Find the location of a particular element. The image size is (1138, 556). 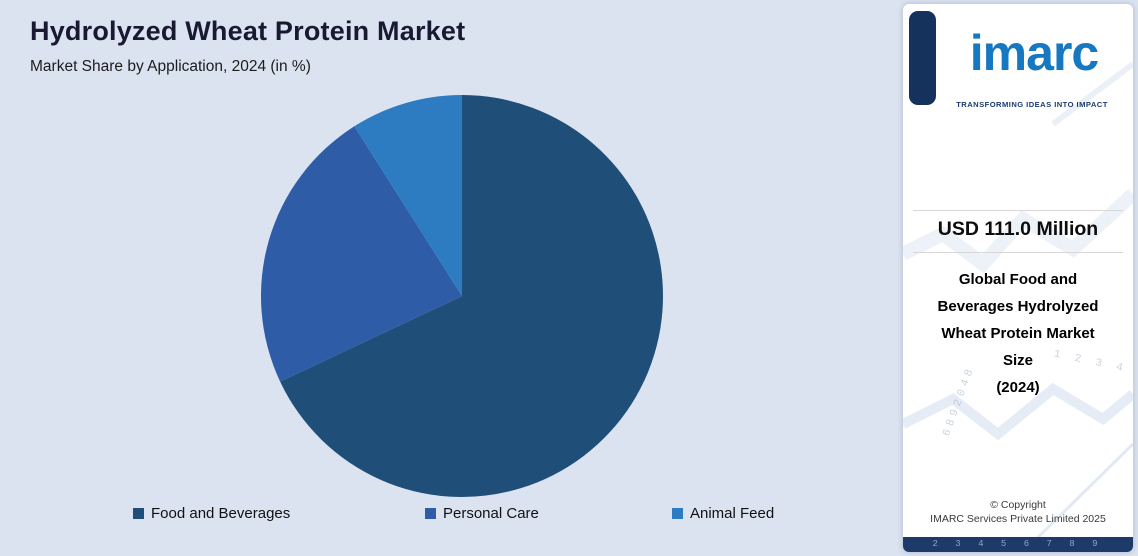

pie-slice-personal-care is located at coordinates (361, 254).